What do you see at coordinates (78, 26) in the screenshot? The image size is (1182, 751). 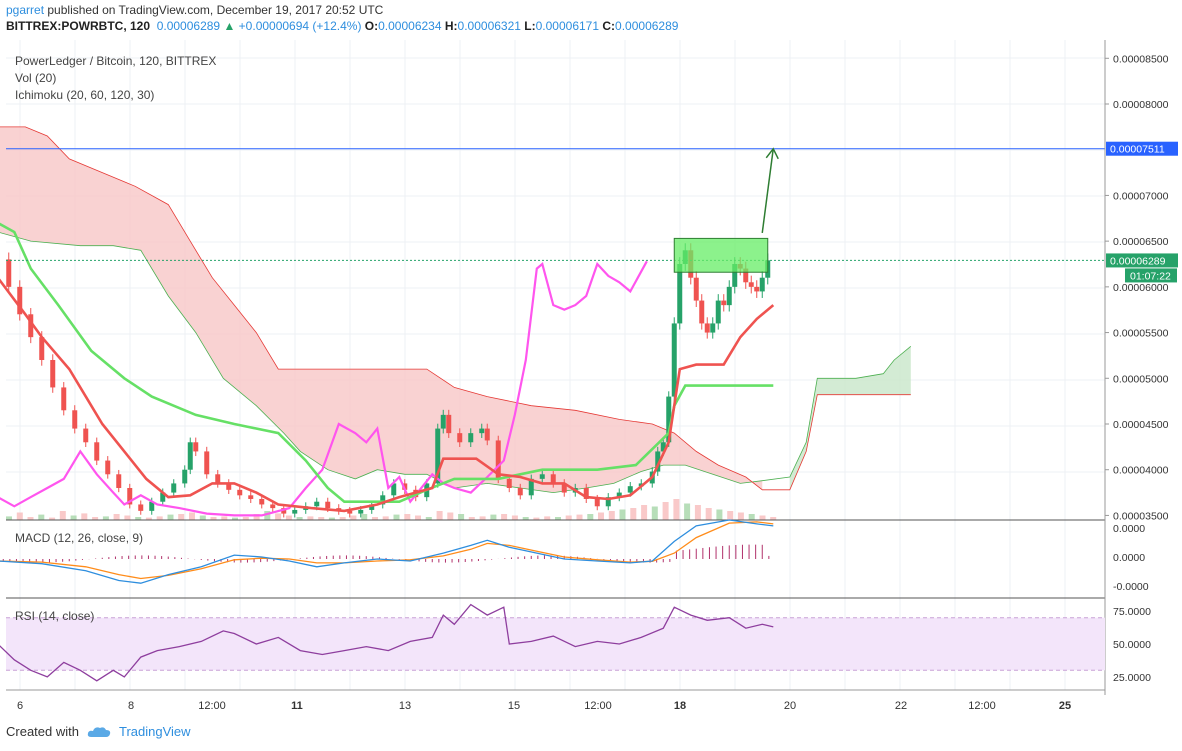 I see `symbol-label: BITTREX:POWRBTC, 120` at bounding box center [78, 26].